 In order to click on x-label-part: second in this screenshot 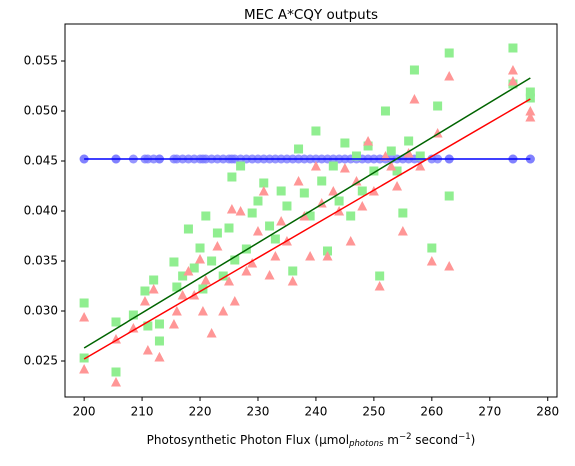, I will do `click(434, 440)`.